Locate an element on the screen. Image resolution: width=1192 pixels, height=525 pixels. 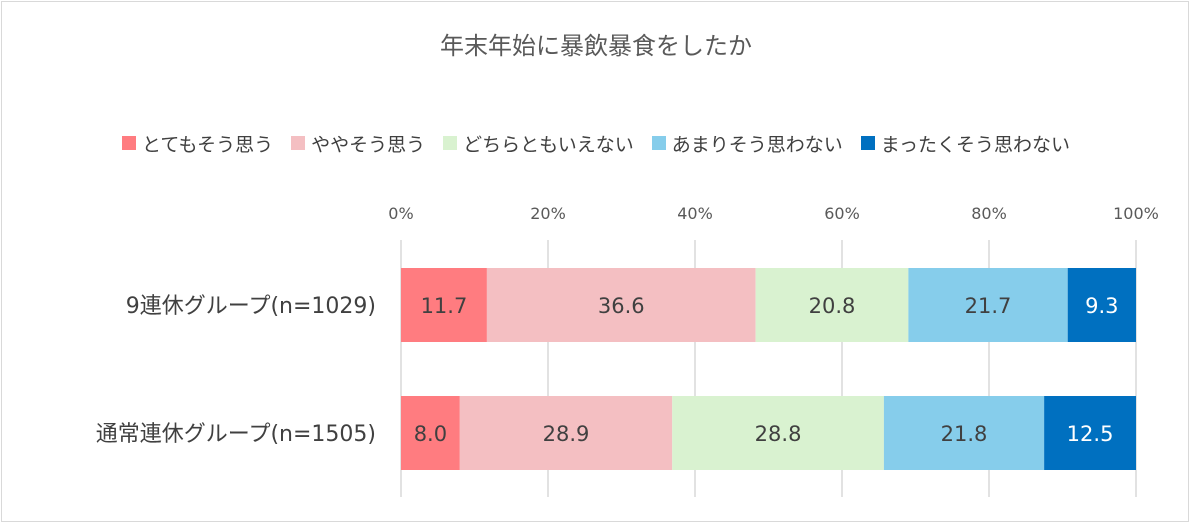
data-label: 20.8 is located at coordinates (832, 306).